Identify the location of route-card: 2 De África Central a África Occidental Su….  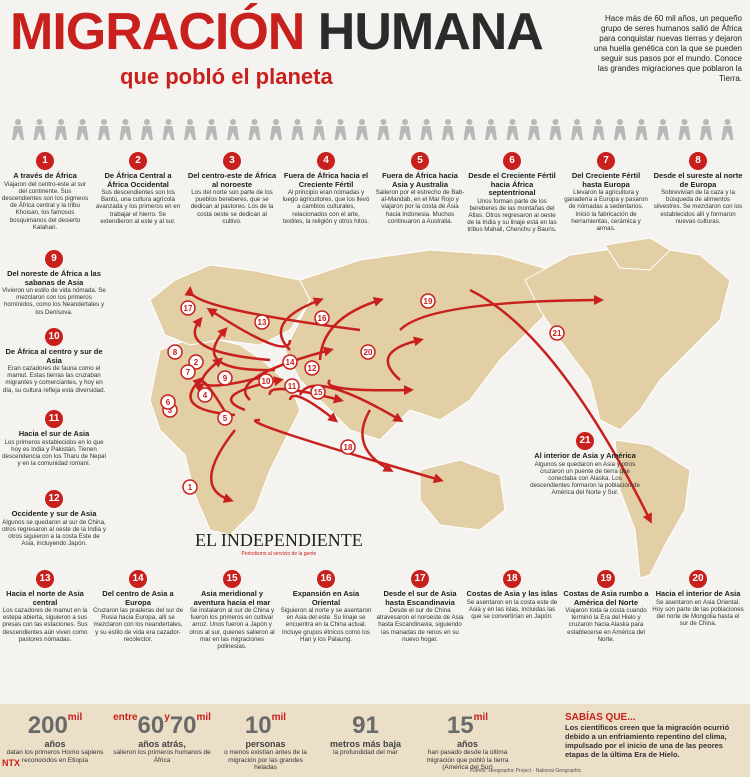
(138, 188).